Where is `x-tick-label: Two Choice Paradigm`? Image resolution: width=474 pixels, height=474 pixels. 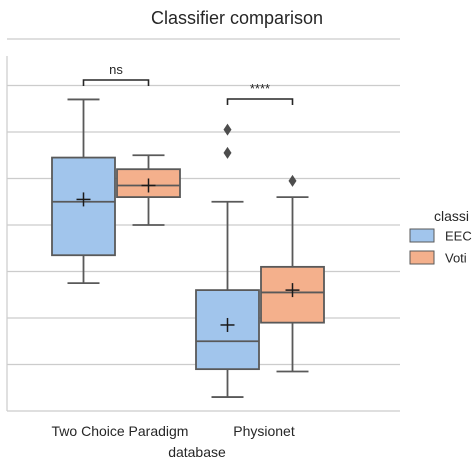
x-tick-label: Two Choice Paradigm is located at coordinates (120, 431).